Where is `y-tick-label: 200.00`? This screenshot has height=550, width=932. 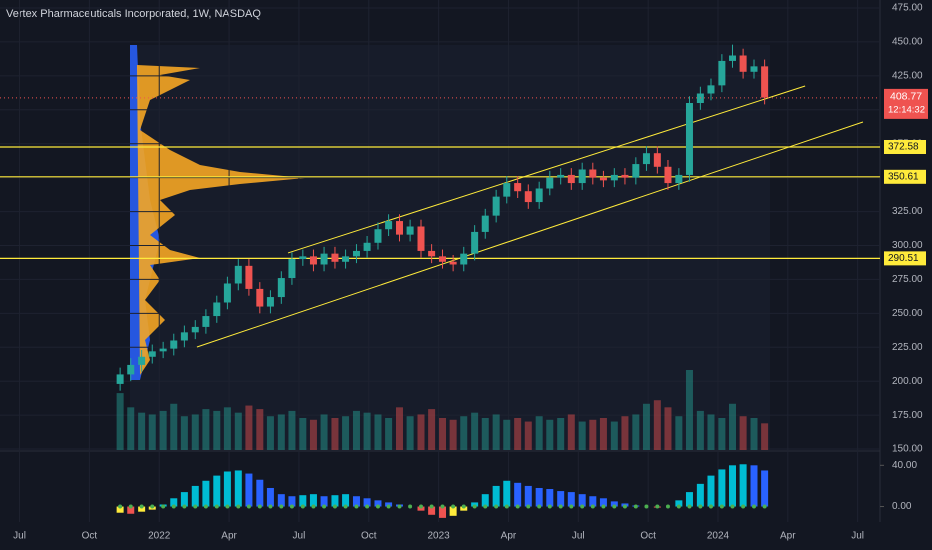
y-tick-label: 200.00 is located at coordinates (907, 381).